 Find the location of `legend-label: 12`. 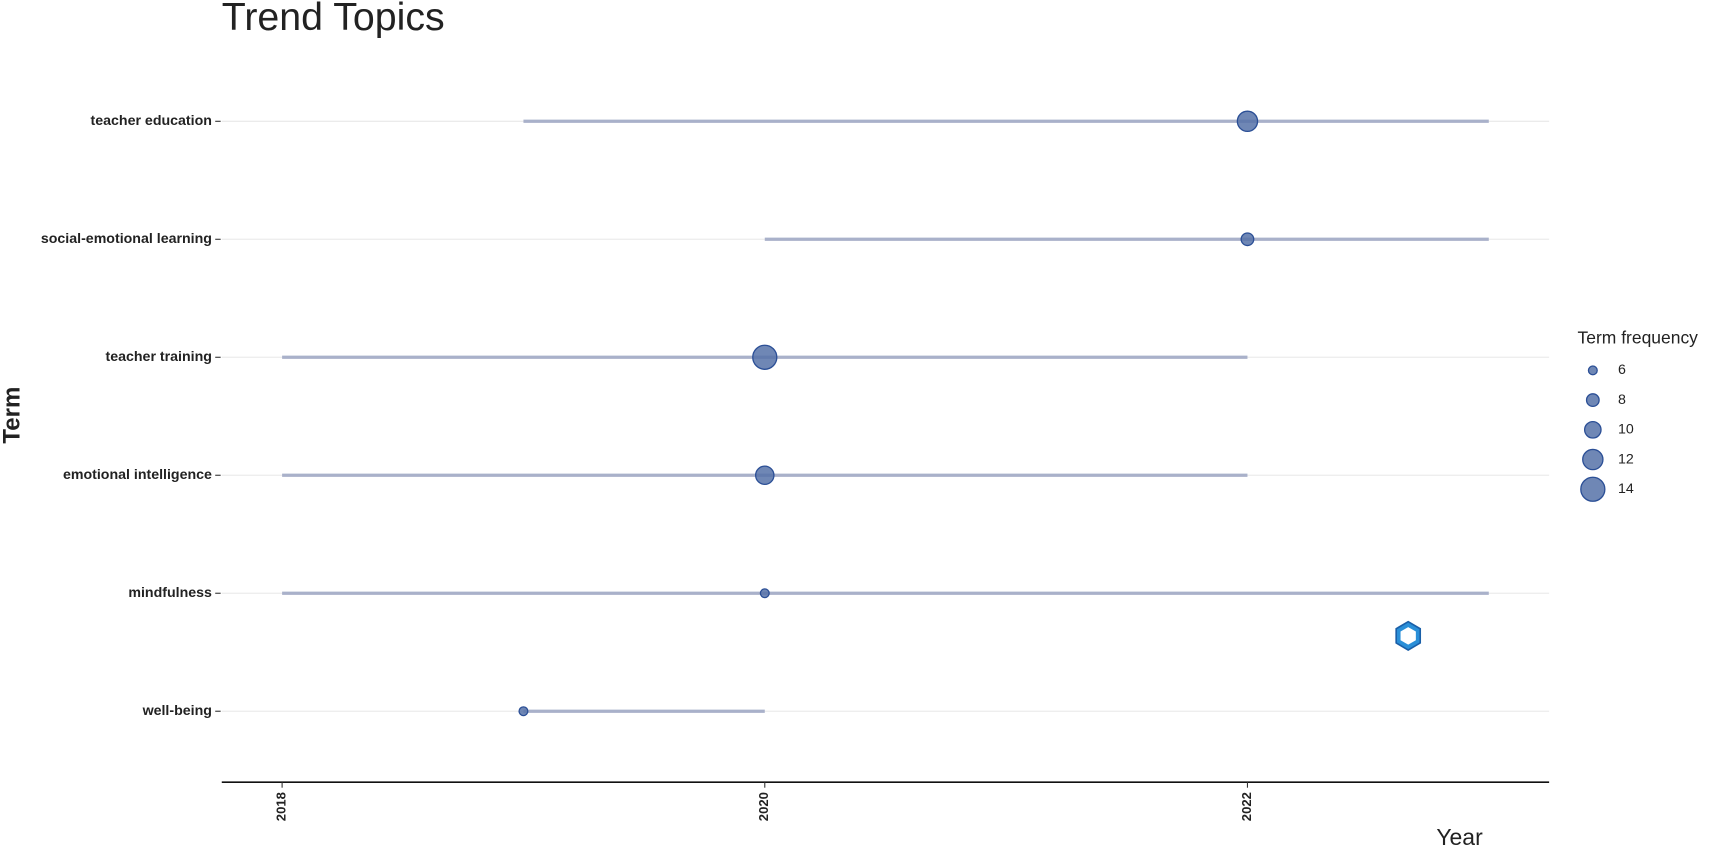

legend-label: 12 is located at coordinates (1626, 459).